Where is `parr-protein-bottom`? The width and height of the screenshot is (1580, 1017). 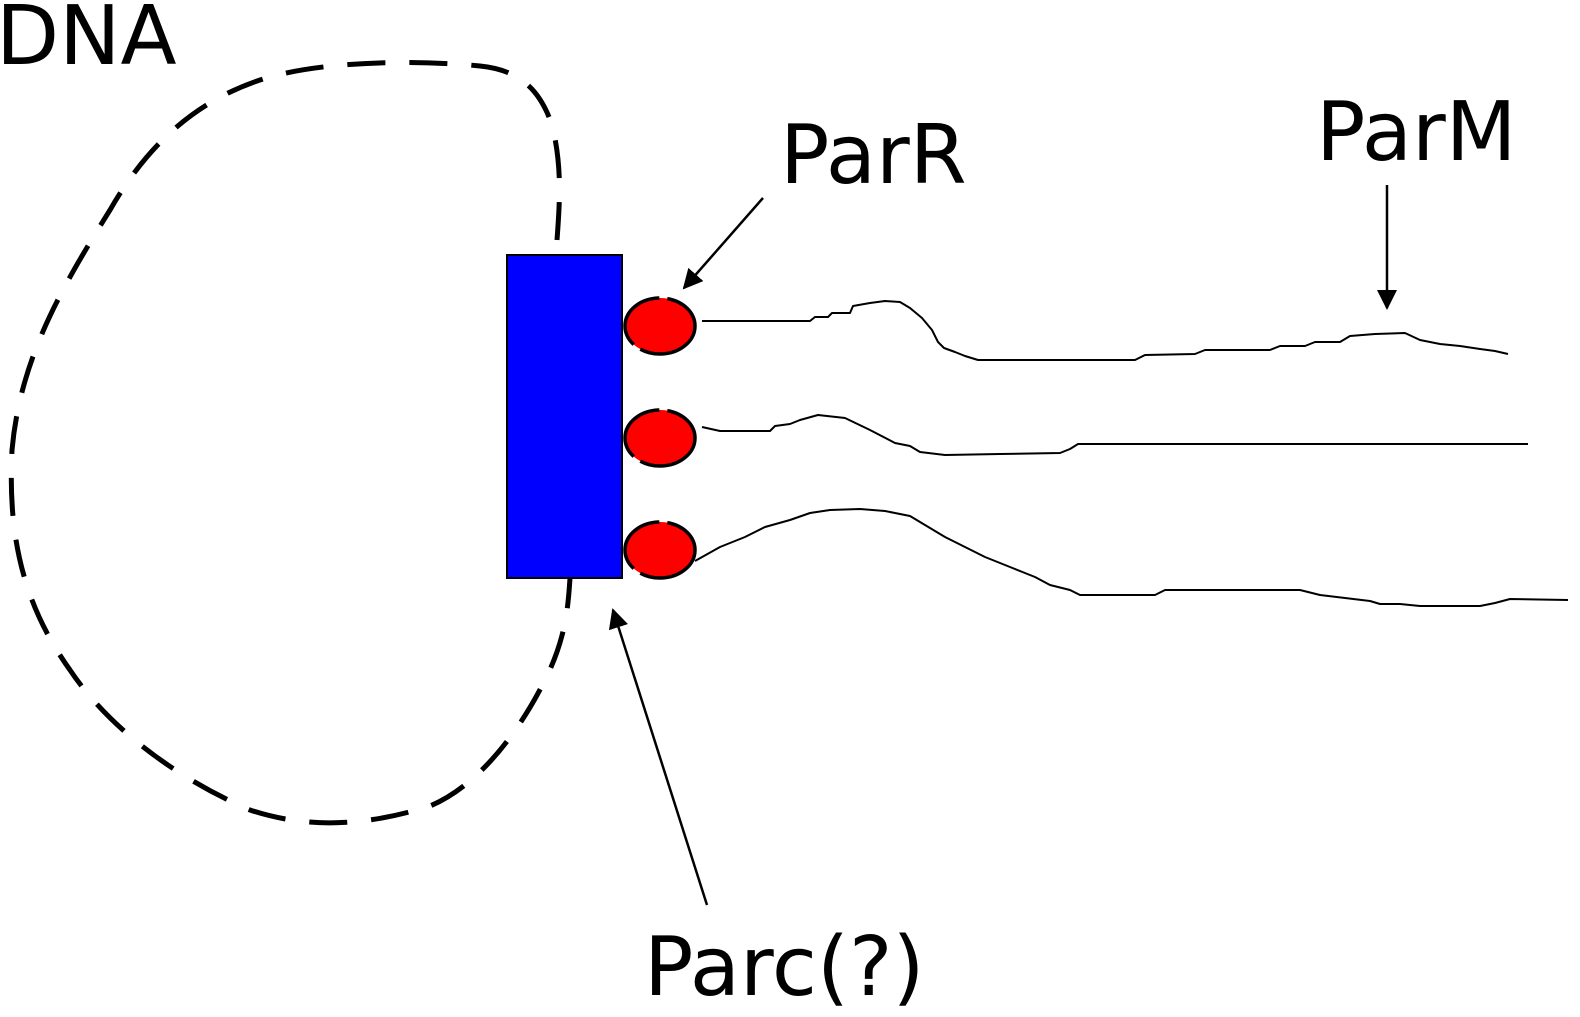
parr-protein-bottom is located at coordinates (660, 550).